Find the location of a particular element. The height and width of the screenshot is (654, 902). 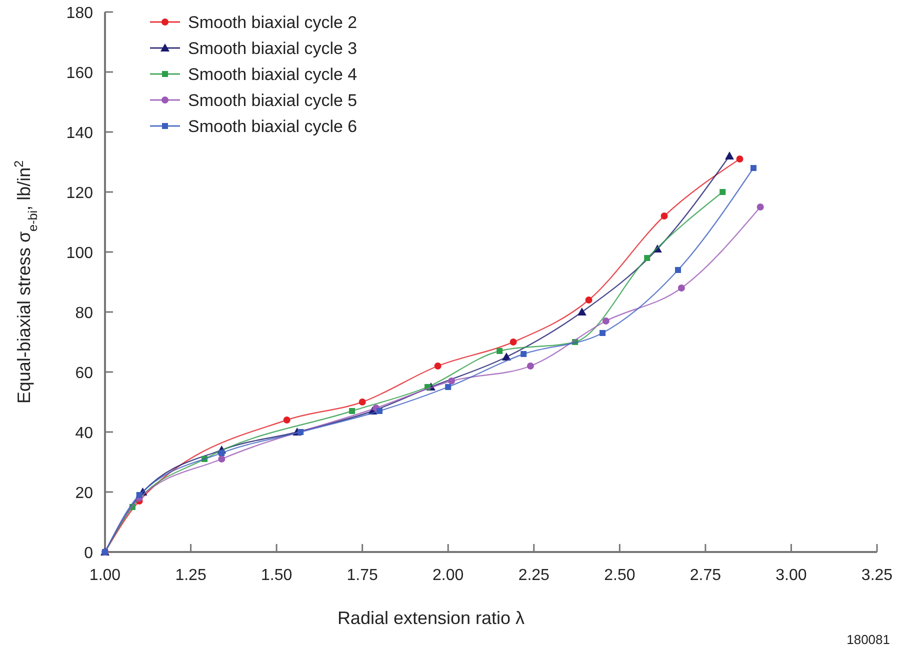

legend-label: Smooth biaxial cycle 3 is located at coordinates (273, 48).